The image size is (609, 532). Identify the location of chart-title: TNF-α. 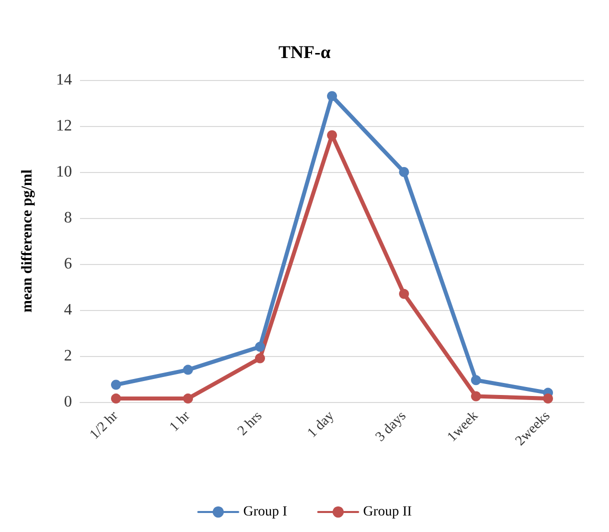
(304, 52).